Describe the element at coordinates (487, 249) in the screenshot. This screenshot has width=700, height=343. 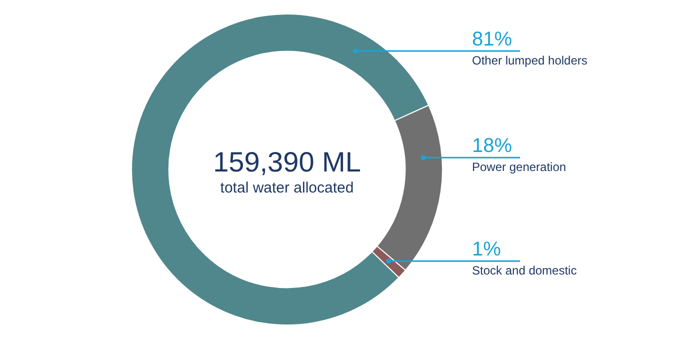
I see `data-label: 1%` at that location.